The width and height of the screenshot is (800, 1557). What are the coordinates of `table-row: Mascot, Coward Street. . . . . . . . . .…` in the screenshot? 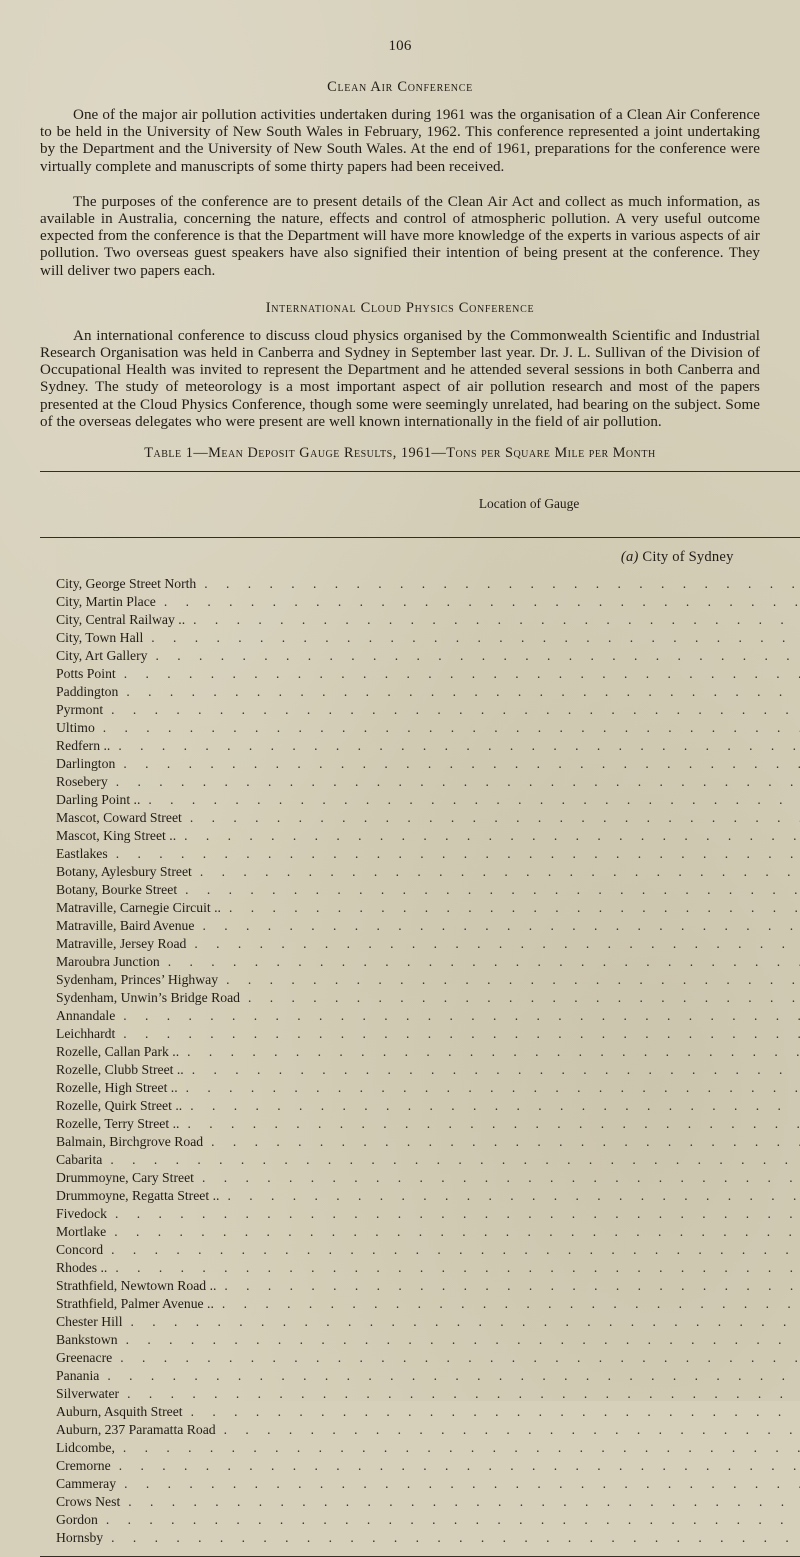 It's located at (420, 818).